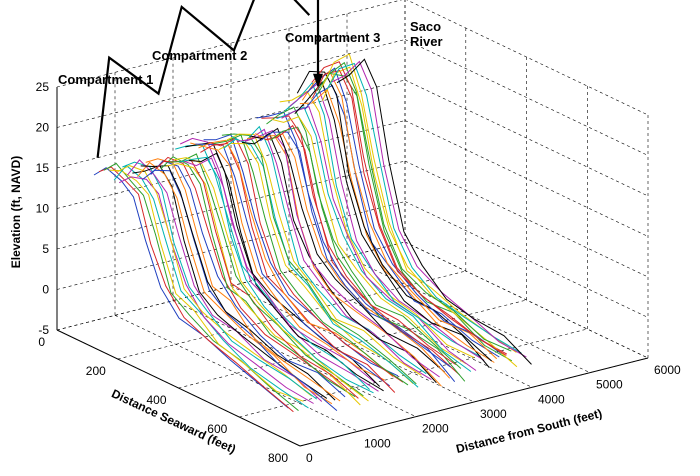  What do you see at coordinates (203, 79) in the screenshot?
I see `compartment-zigzag` at bounding box center [203, 79].